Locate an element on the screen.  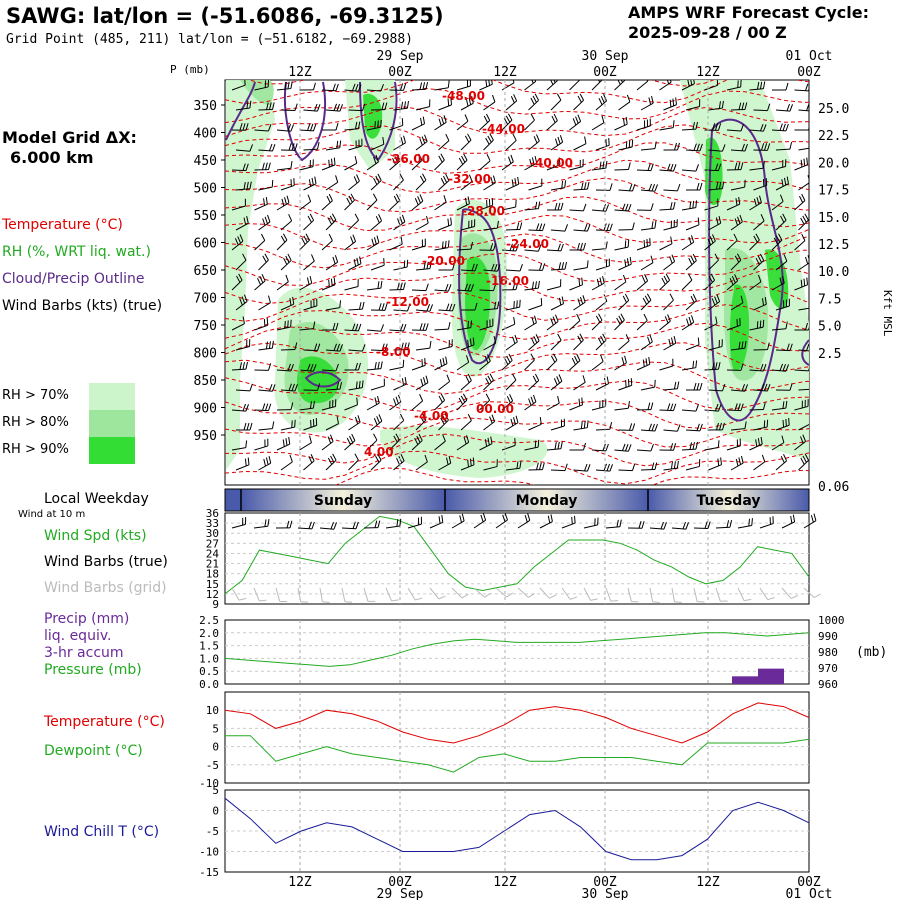
temp-ytick-1: 5 is located at coordinates (215, 728).